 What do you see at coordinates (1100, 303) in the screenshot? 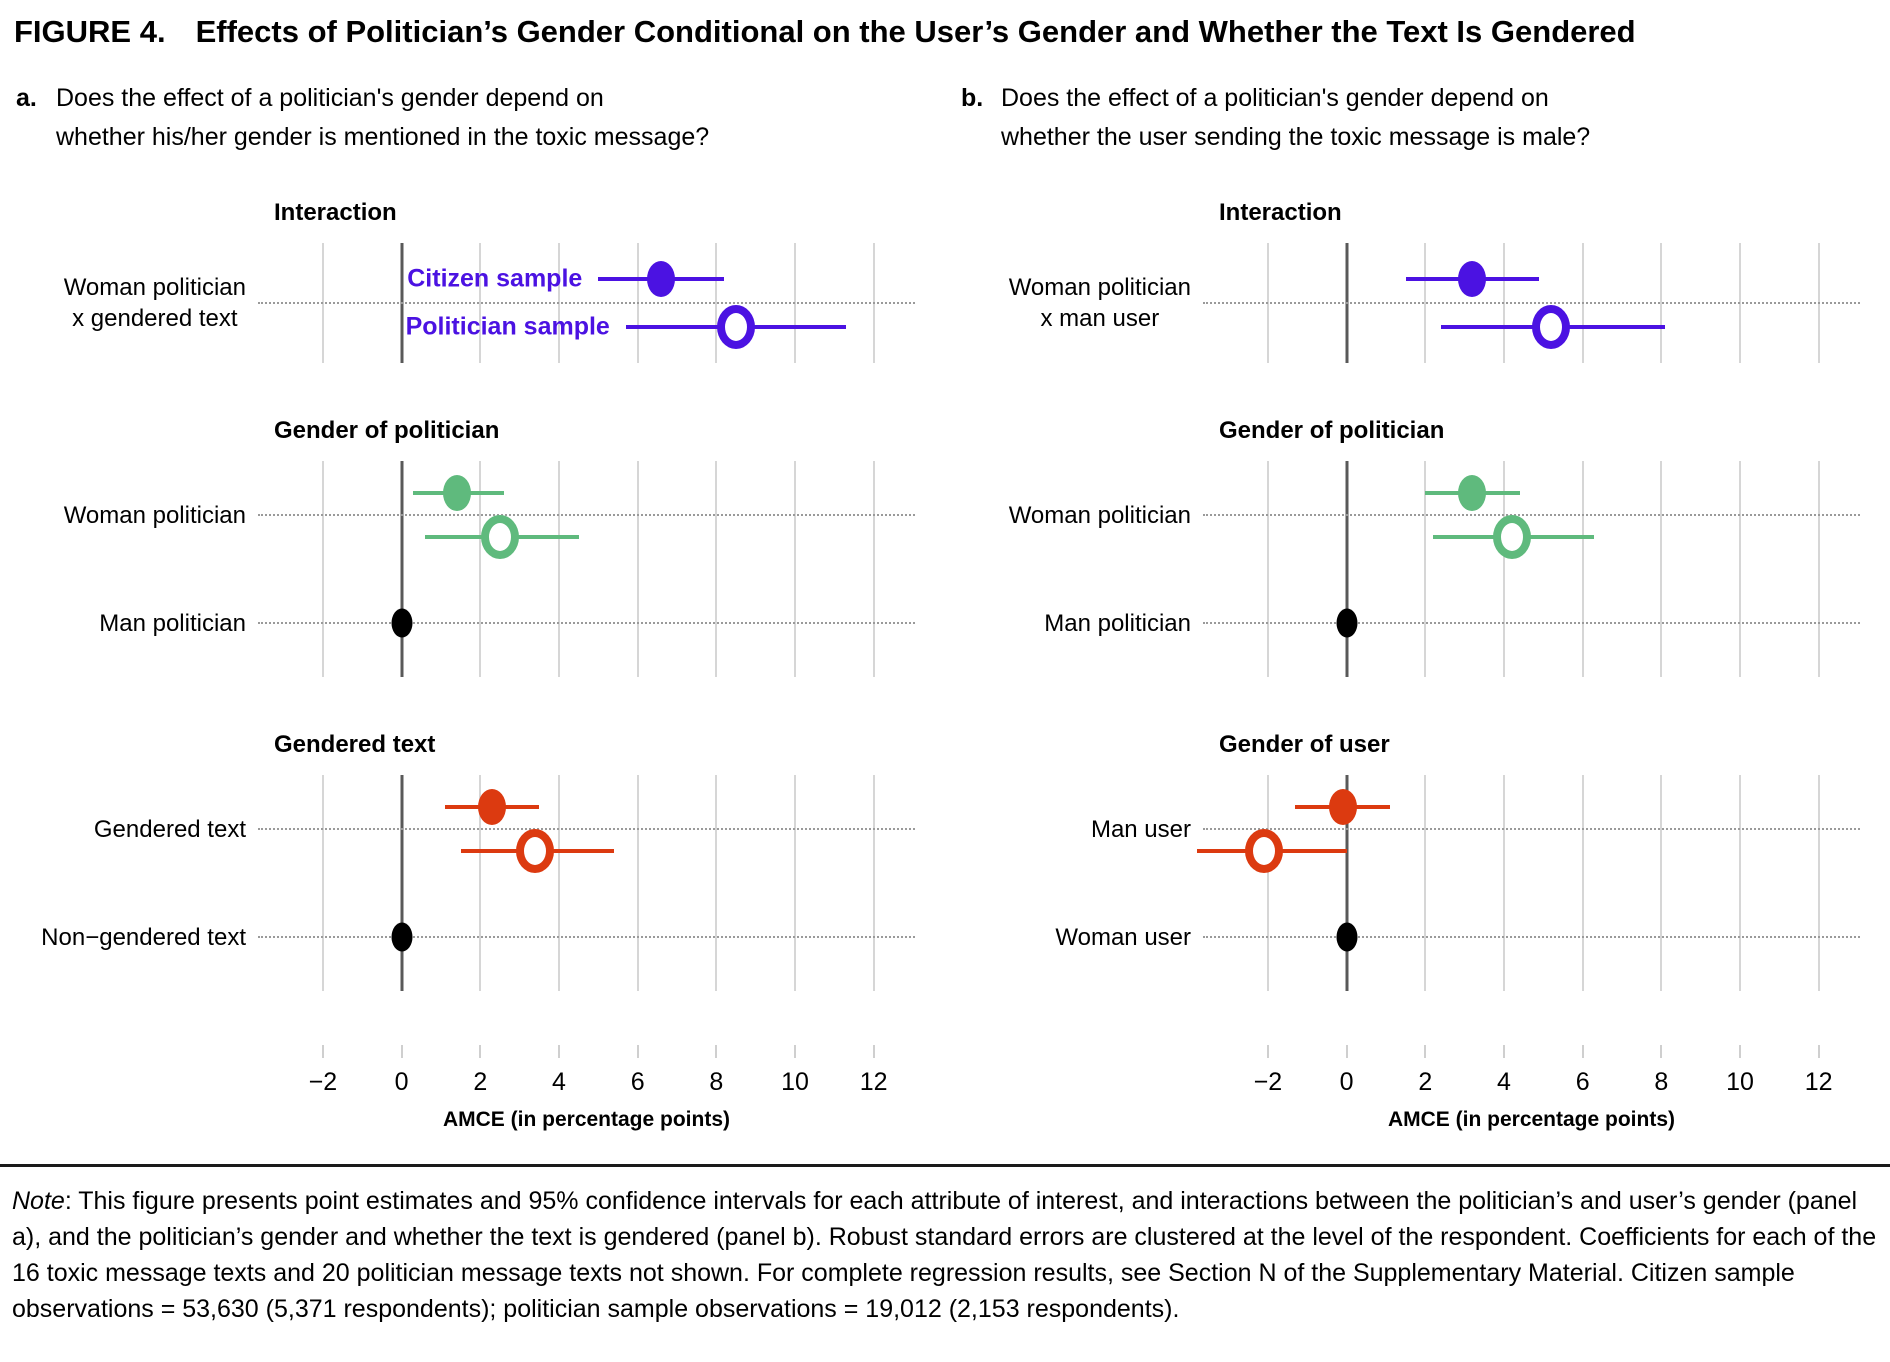
I see `category-label-text: Woman politician x man user` at bounding box center [1100, 303].